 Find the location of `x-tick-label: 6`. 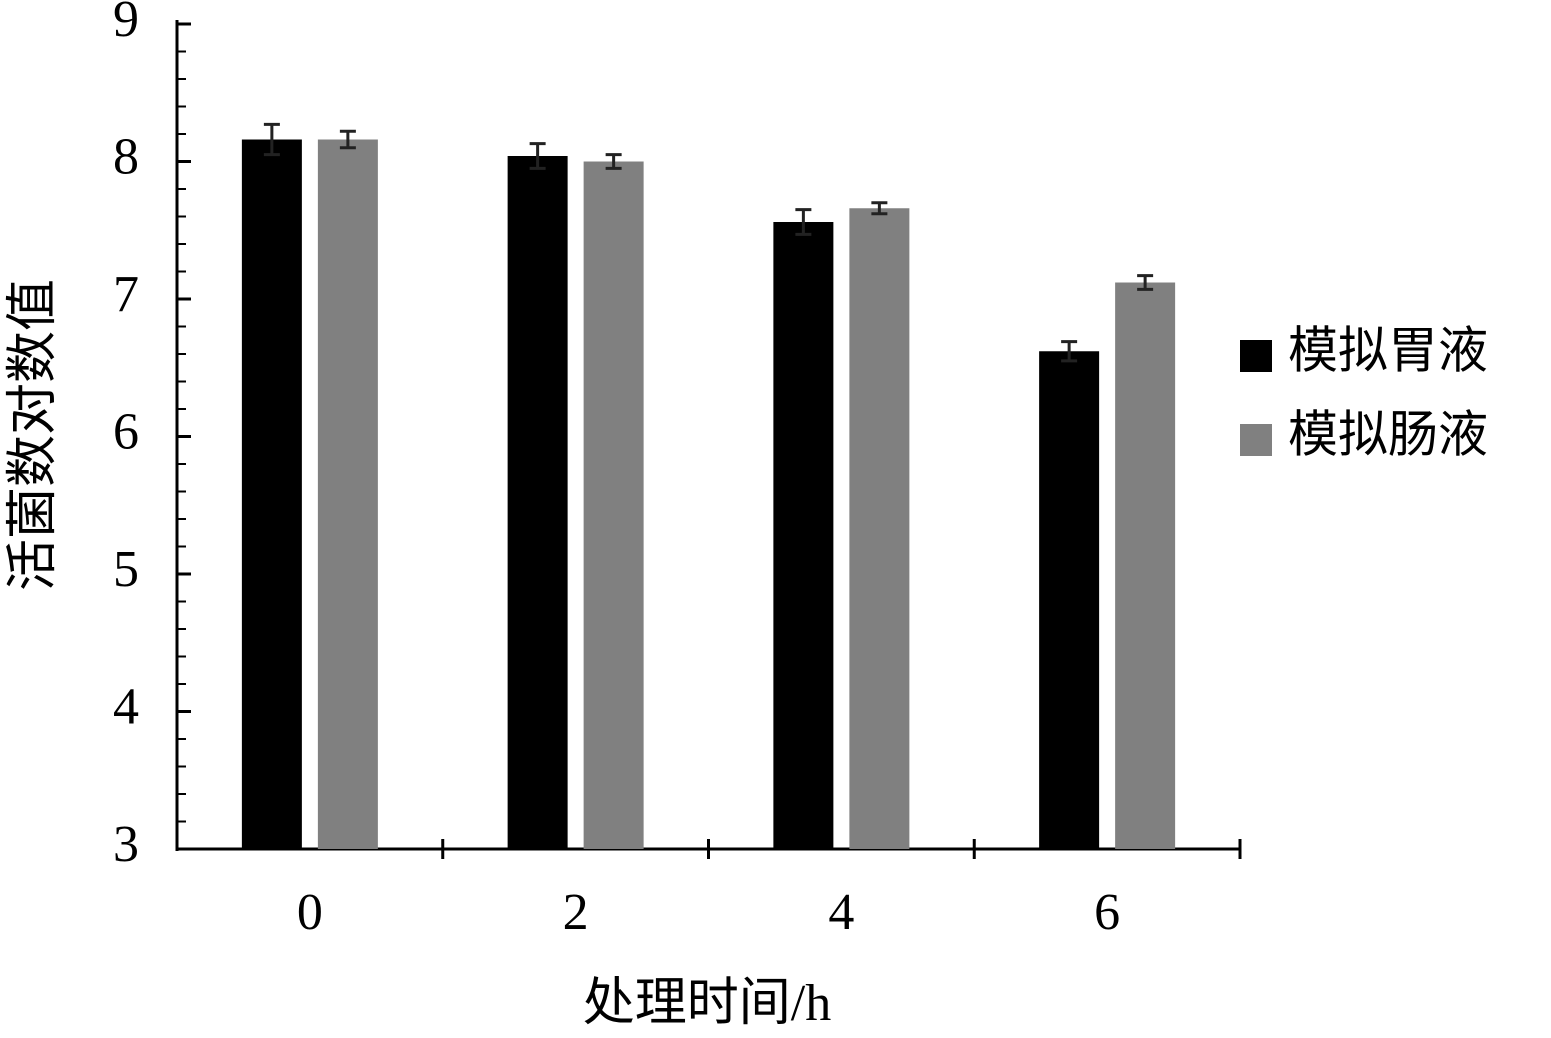

x-tick-label: 6 is located at coordinates (1107, 912).